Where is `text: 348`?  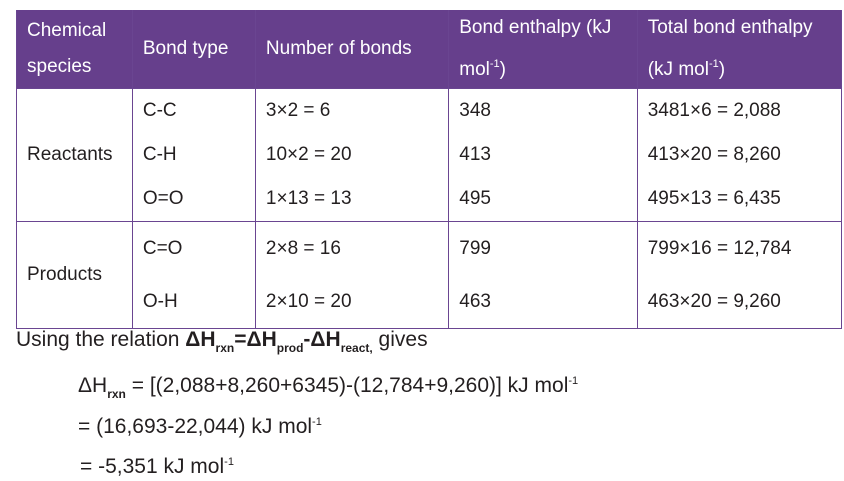
text: 348 is located at coordinates (475, 110).